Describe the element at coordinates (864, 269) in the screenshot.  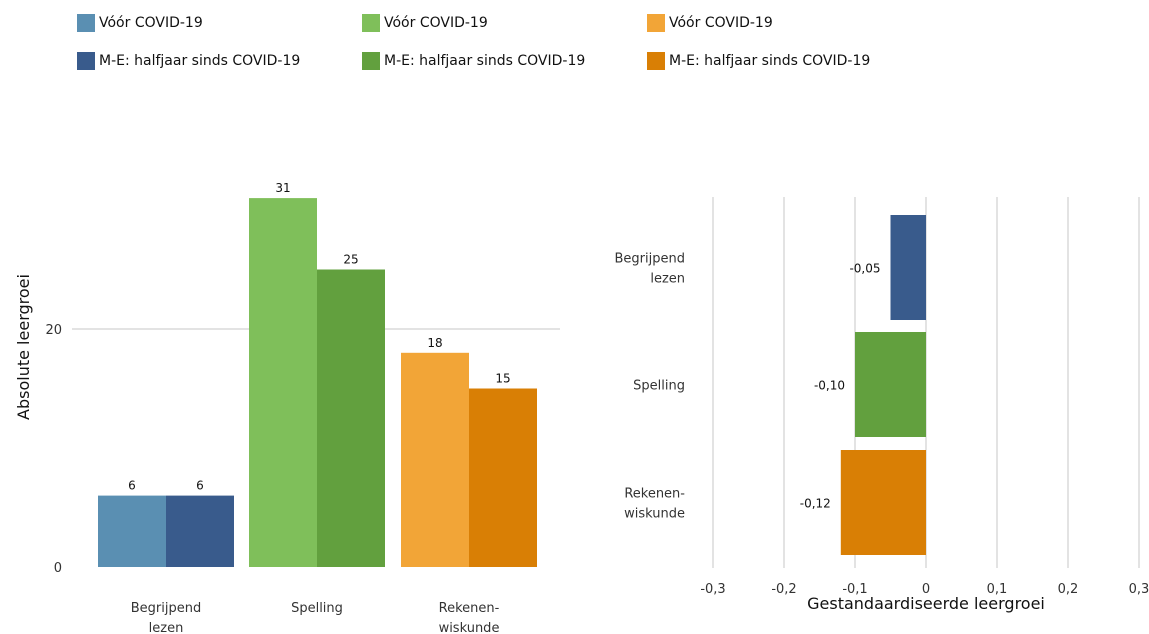
I see `data-label: -0,05` at that location.